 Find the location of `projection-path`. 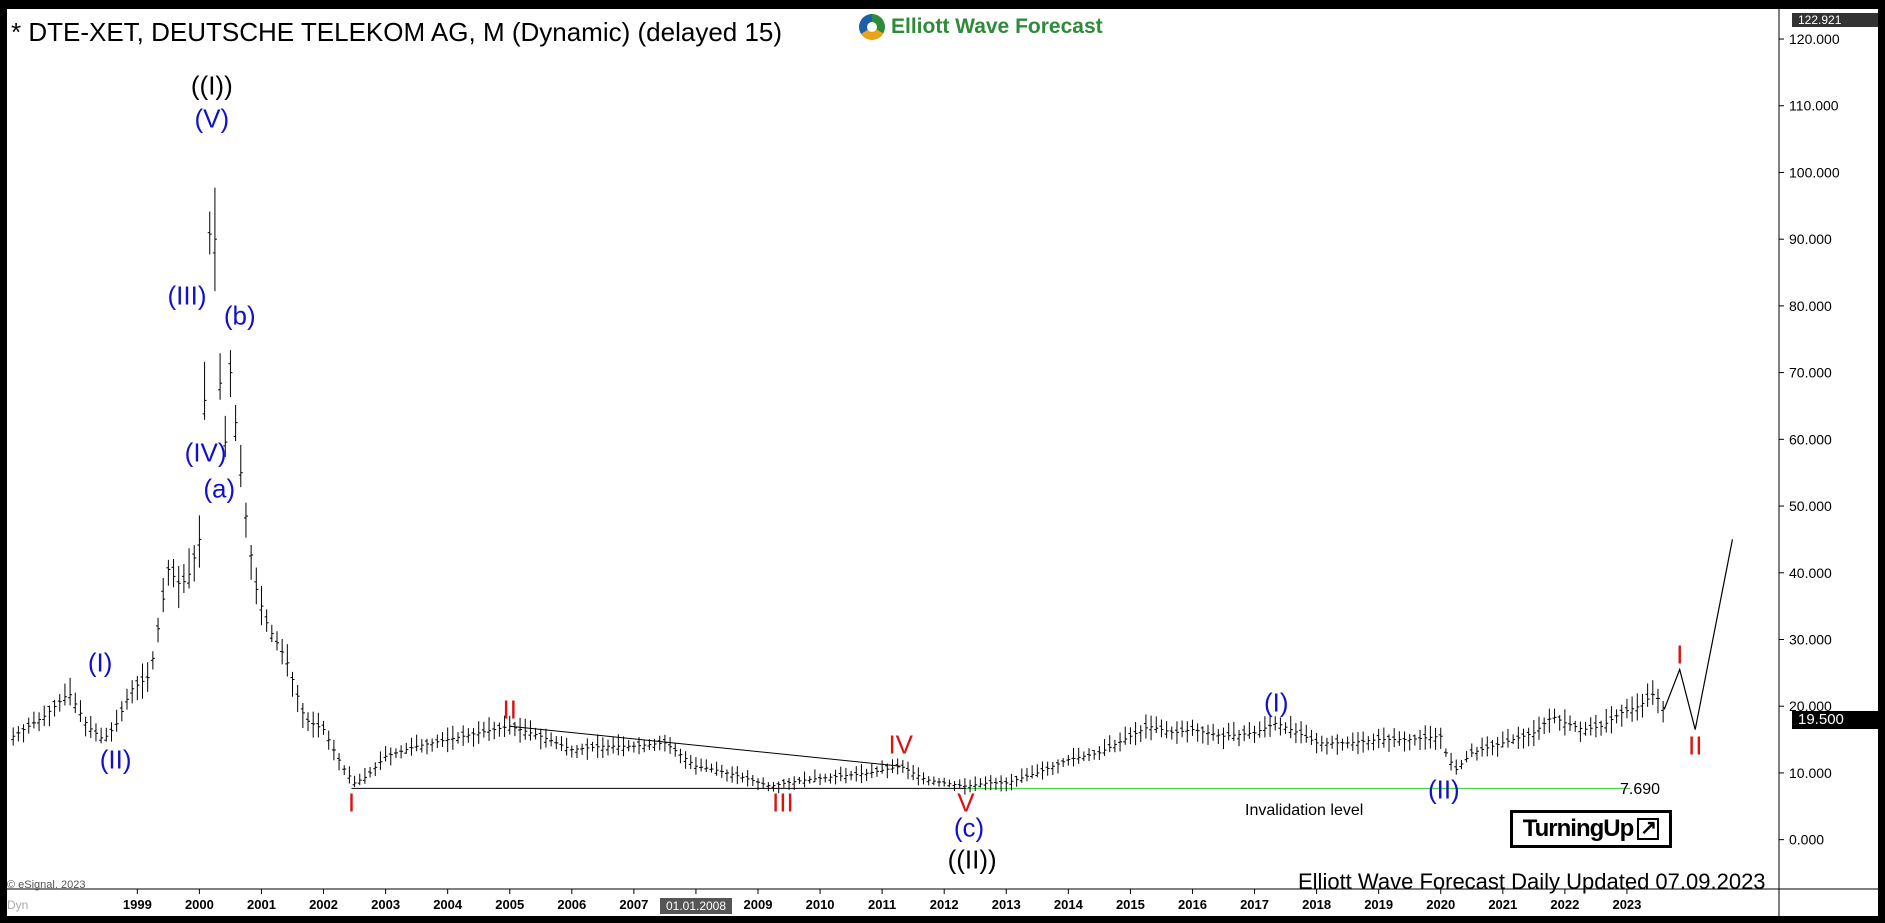

projection-path is located at coordinates (1698, 634).